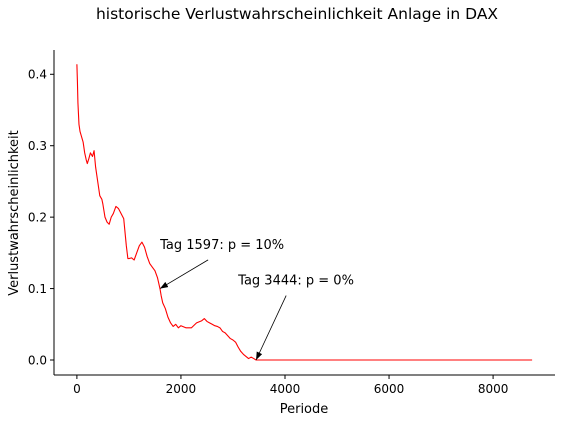 Image resolution: width=562 pixels, height=427 pixels. I want to click on x-tick-label: 8000, so click(493, 389).